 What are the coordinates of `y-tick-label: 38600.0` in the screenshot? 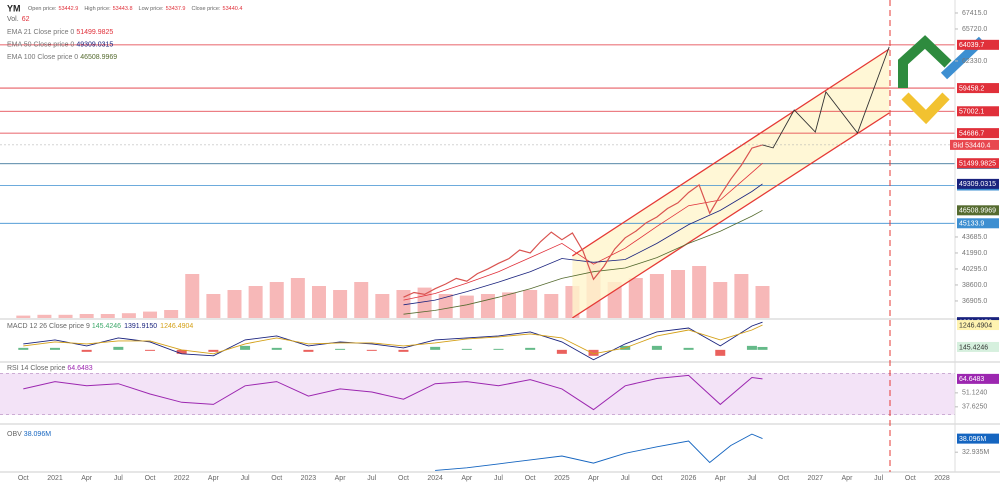 It's located at (974, 285).